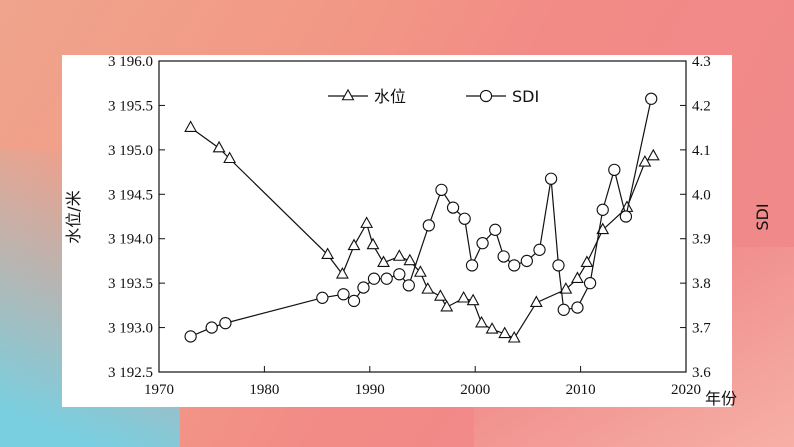  I want to click on y-axis-right-title: SDI, so click(762, 216).